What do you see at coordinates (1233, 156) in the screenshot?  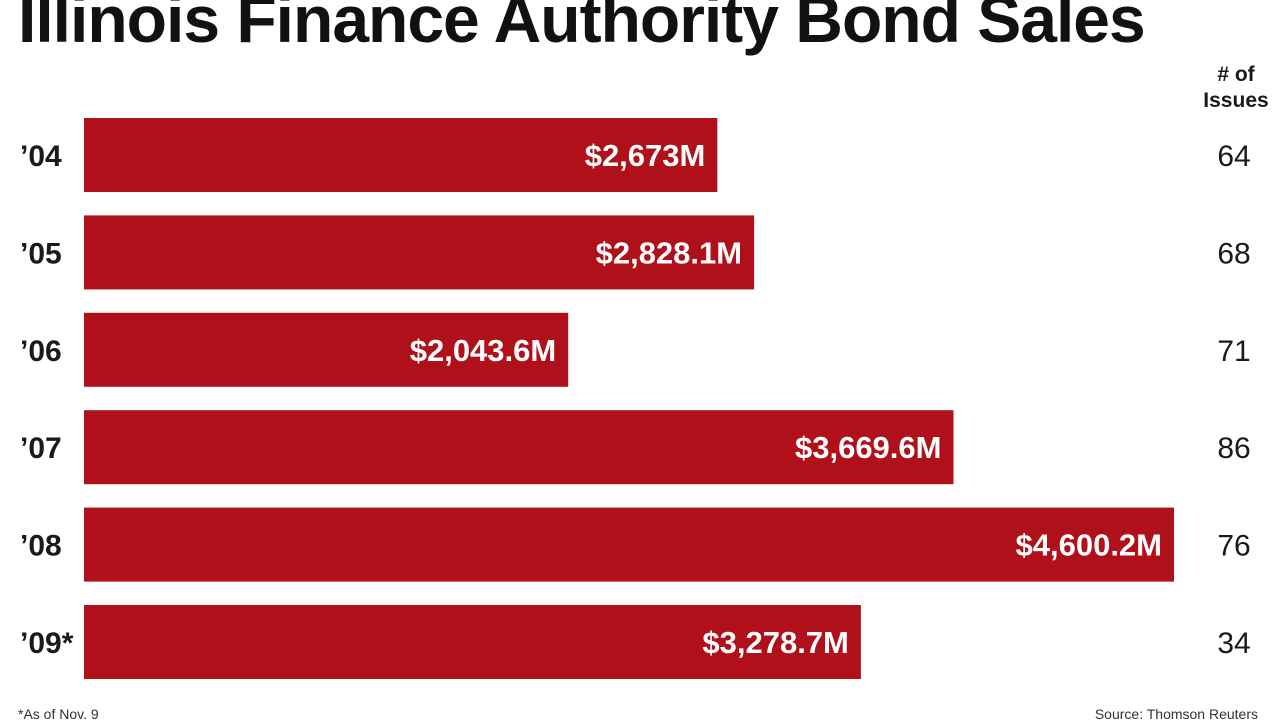 I see `issues-count: 64` at bounding box center [1233, 156].